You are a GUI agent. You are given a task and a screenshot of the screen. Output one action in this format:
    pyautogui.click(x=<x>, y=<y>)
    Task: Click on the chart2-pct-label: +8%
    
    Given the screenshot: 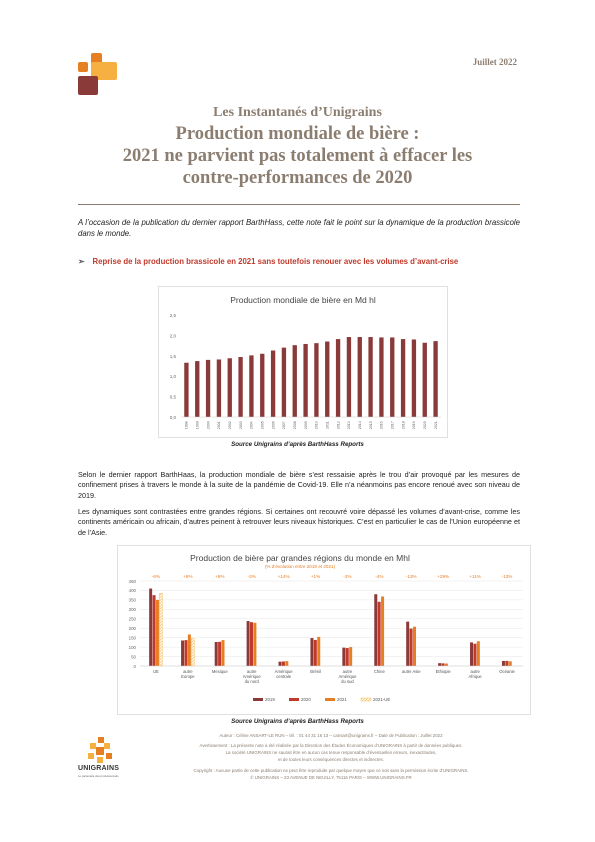 What is the action you would take?
    pyautogui.click(x=187, y=576)
    